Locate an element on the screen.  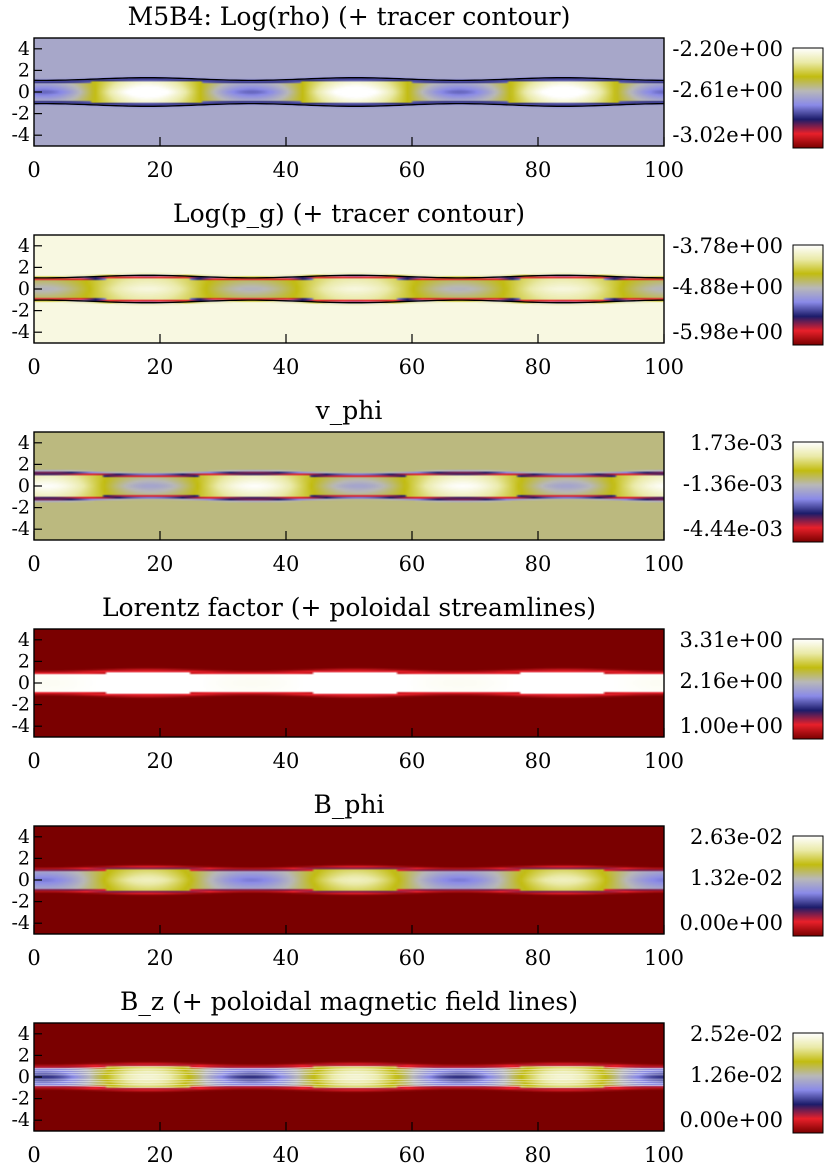
colorbar-label-min: -4.44e-03 is located at coordinates (733, 529).